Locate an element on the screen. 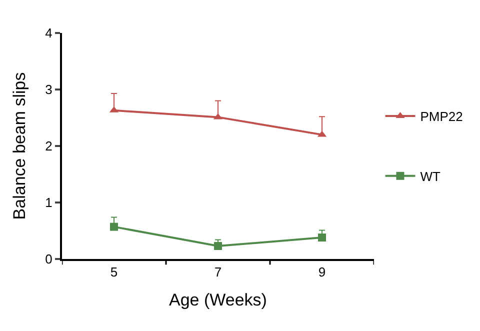  x-tick-label: 9 is located at coordinates (322, 272).